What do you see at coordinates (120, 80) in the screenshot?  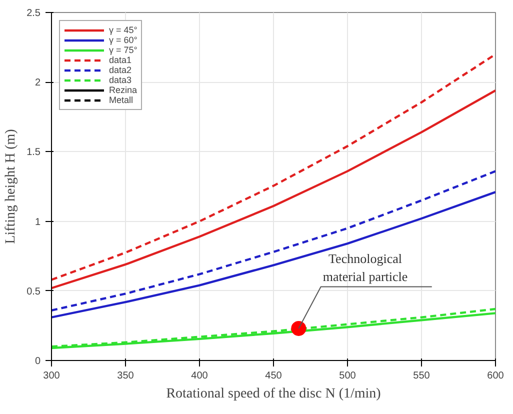 I see `legend-label: data3` at bounding box center [120, 80].